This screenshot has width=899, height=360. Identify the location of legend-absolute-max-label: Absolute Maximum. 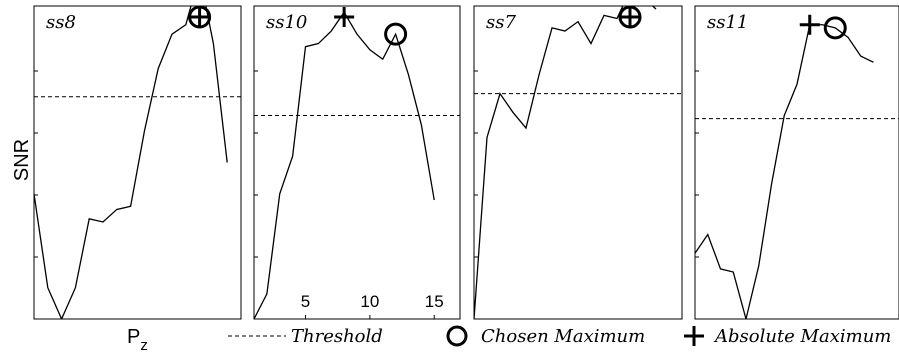
(802, 336).